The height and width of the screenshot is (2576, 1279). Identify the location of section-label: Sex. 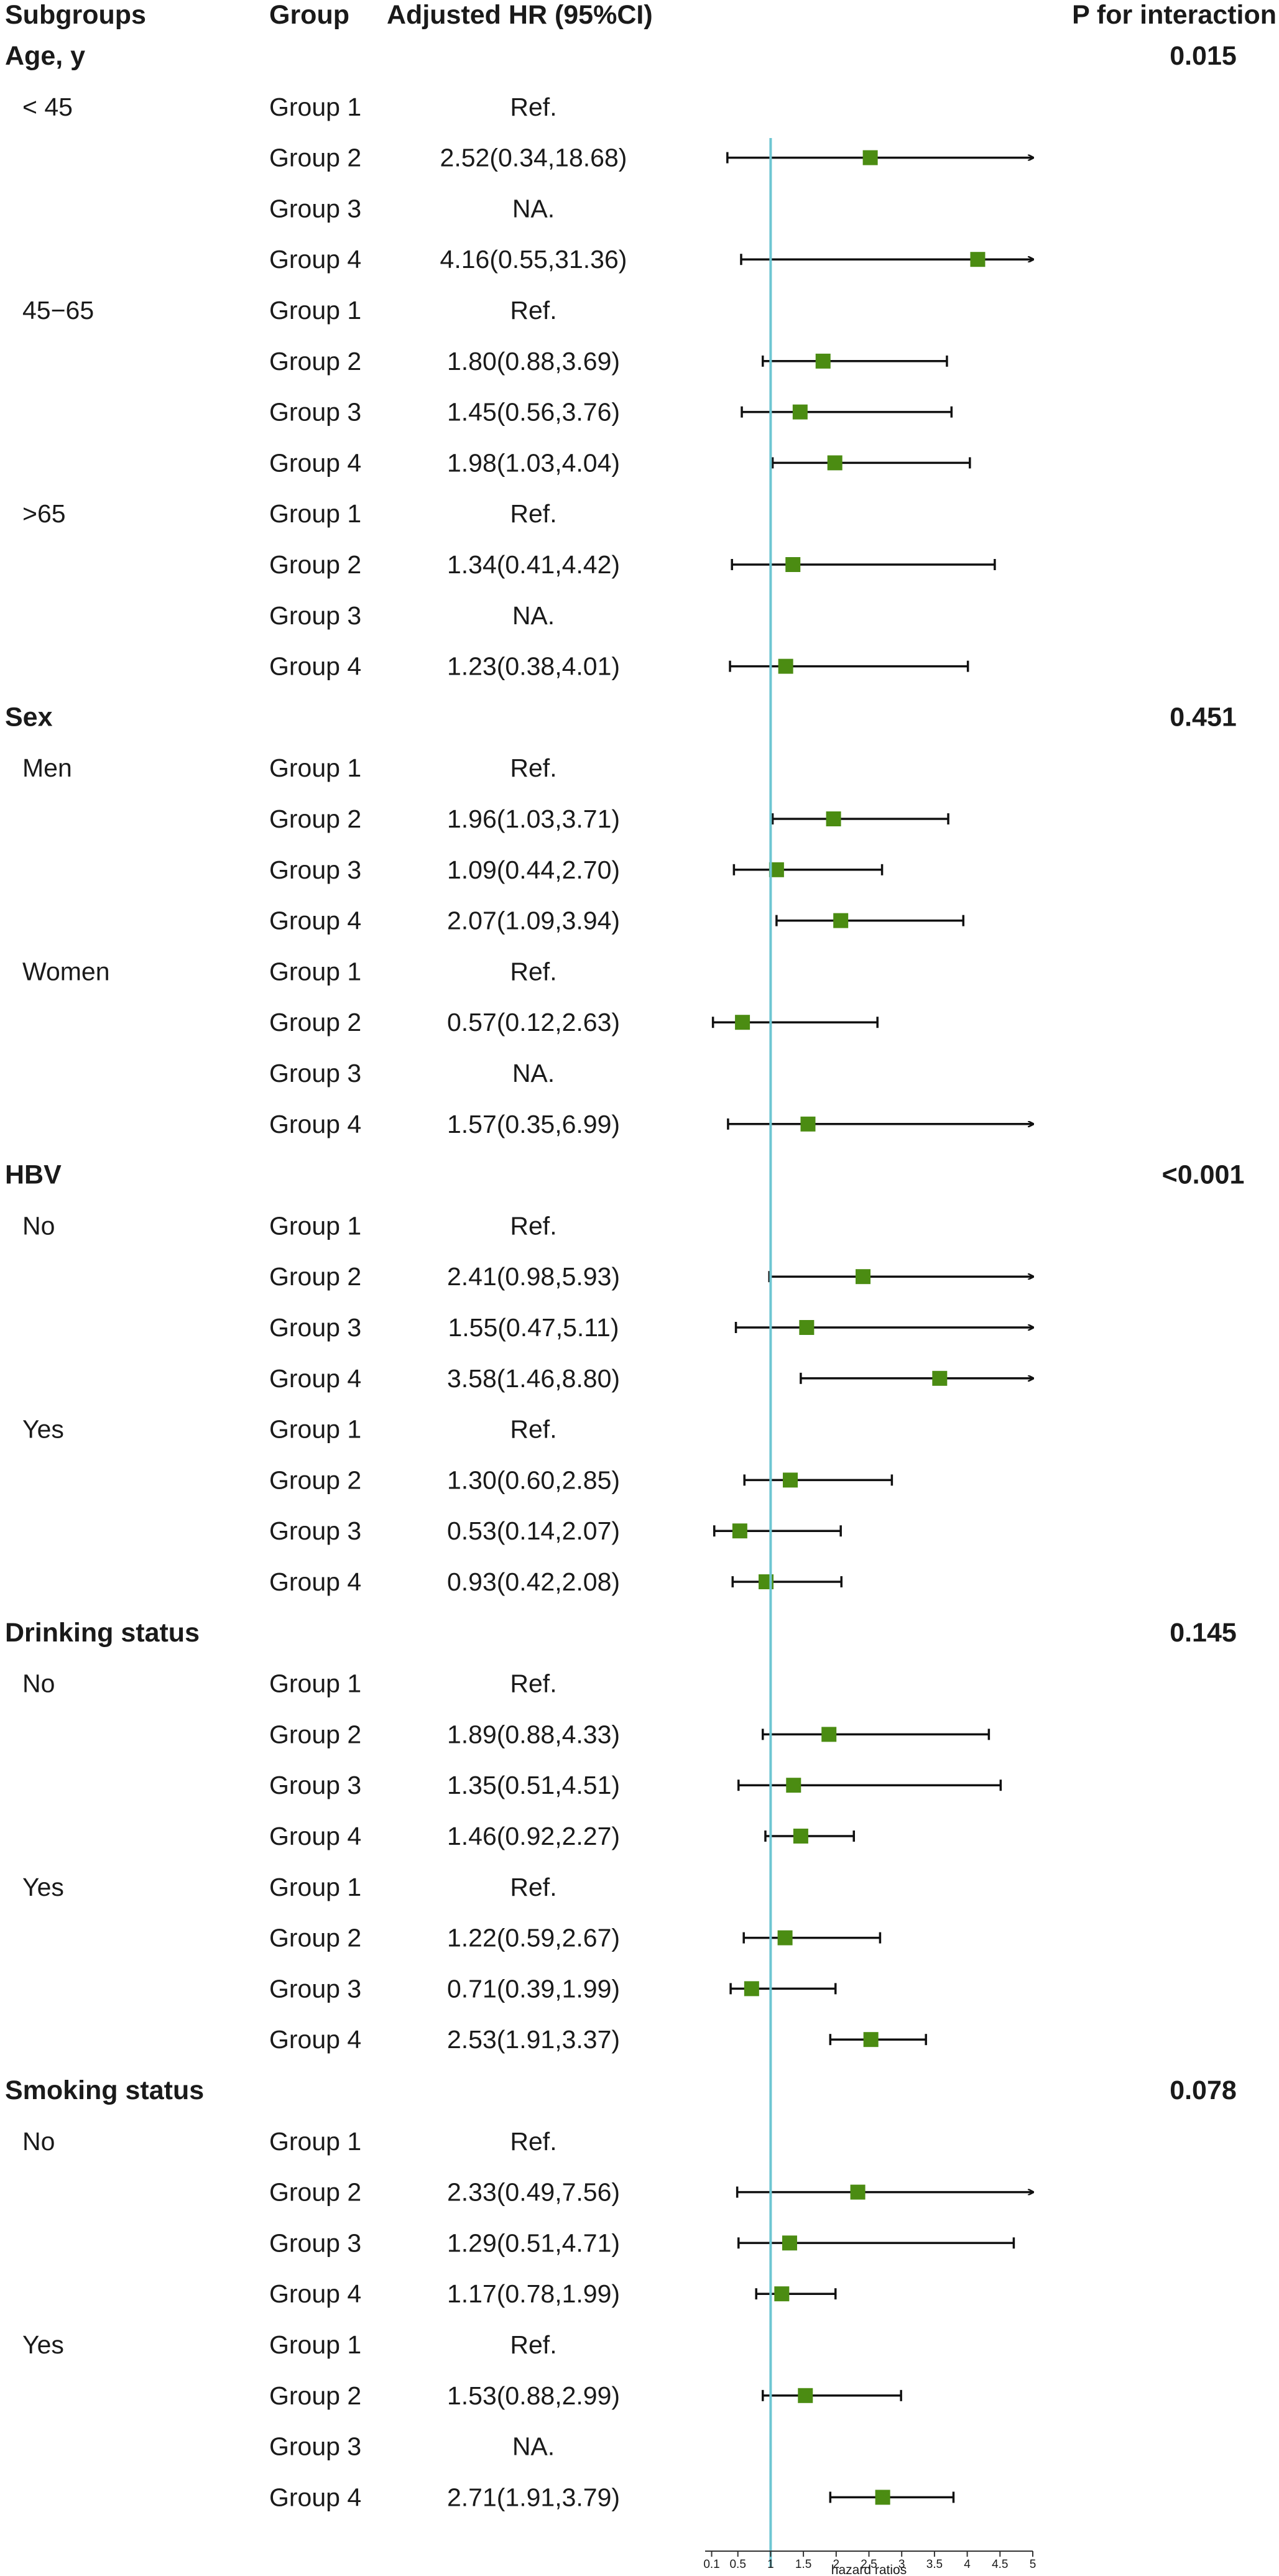
(29, 717).